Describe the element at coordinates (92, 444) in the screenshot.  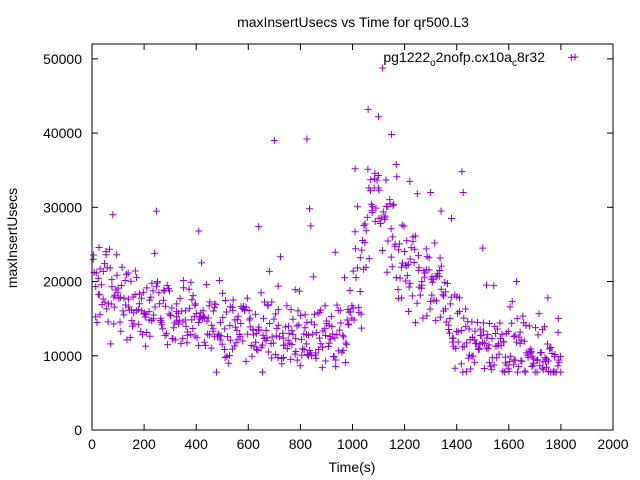
I see `x-tick-label: 0` at that location.